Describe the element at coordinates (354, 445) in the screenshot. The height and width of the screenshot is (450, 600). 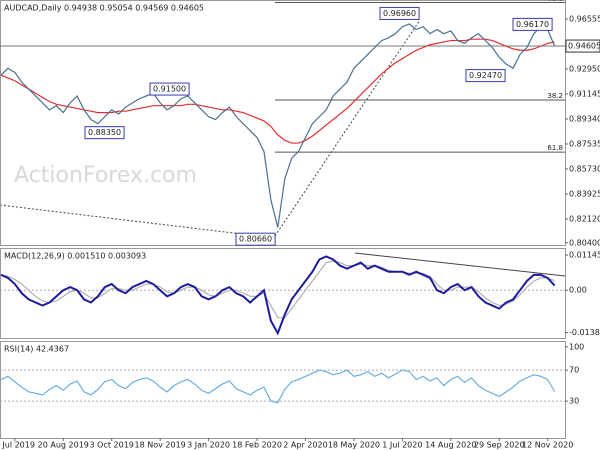
I see `x-tick-label: 18 May 2020` at that location.